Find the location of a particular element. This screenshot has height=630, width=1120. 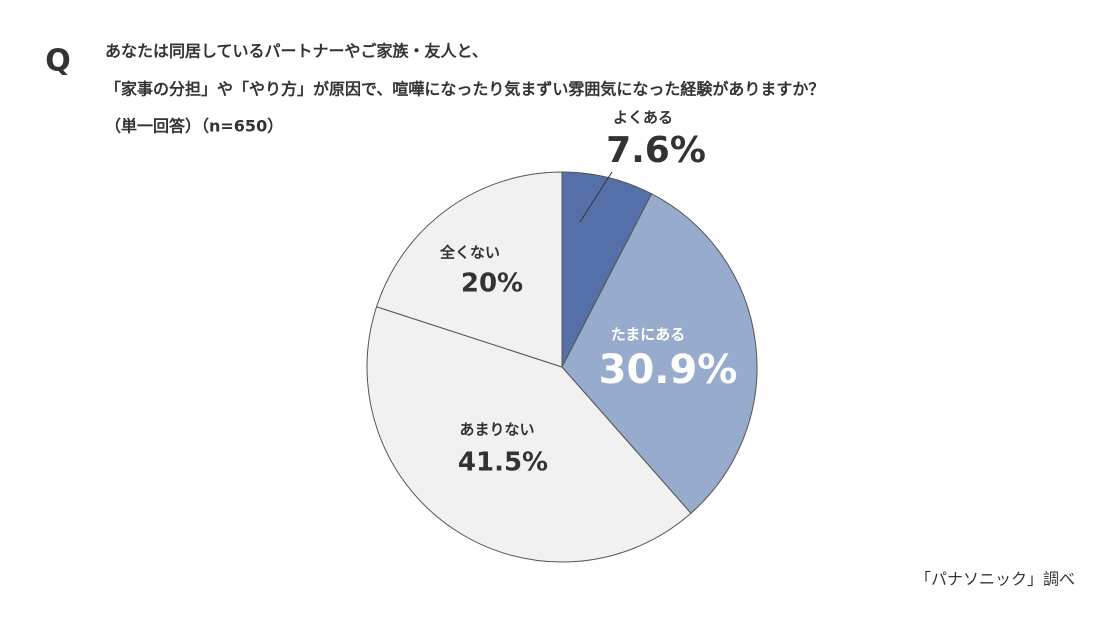

value-label: 41.5% is located at coordinates (503, 463).